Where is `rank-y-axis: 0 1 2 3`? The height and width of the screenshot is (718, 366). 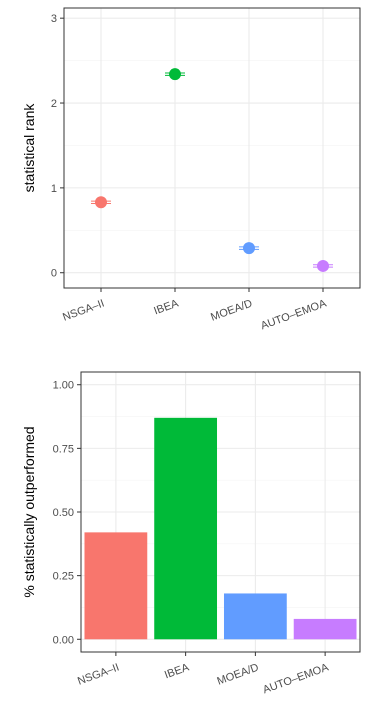
rank-y-axis: 0 1 2 3 is located at coordinates (57, 146).